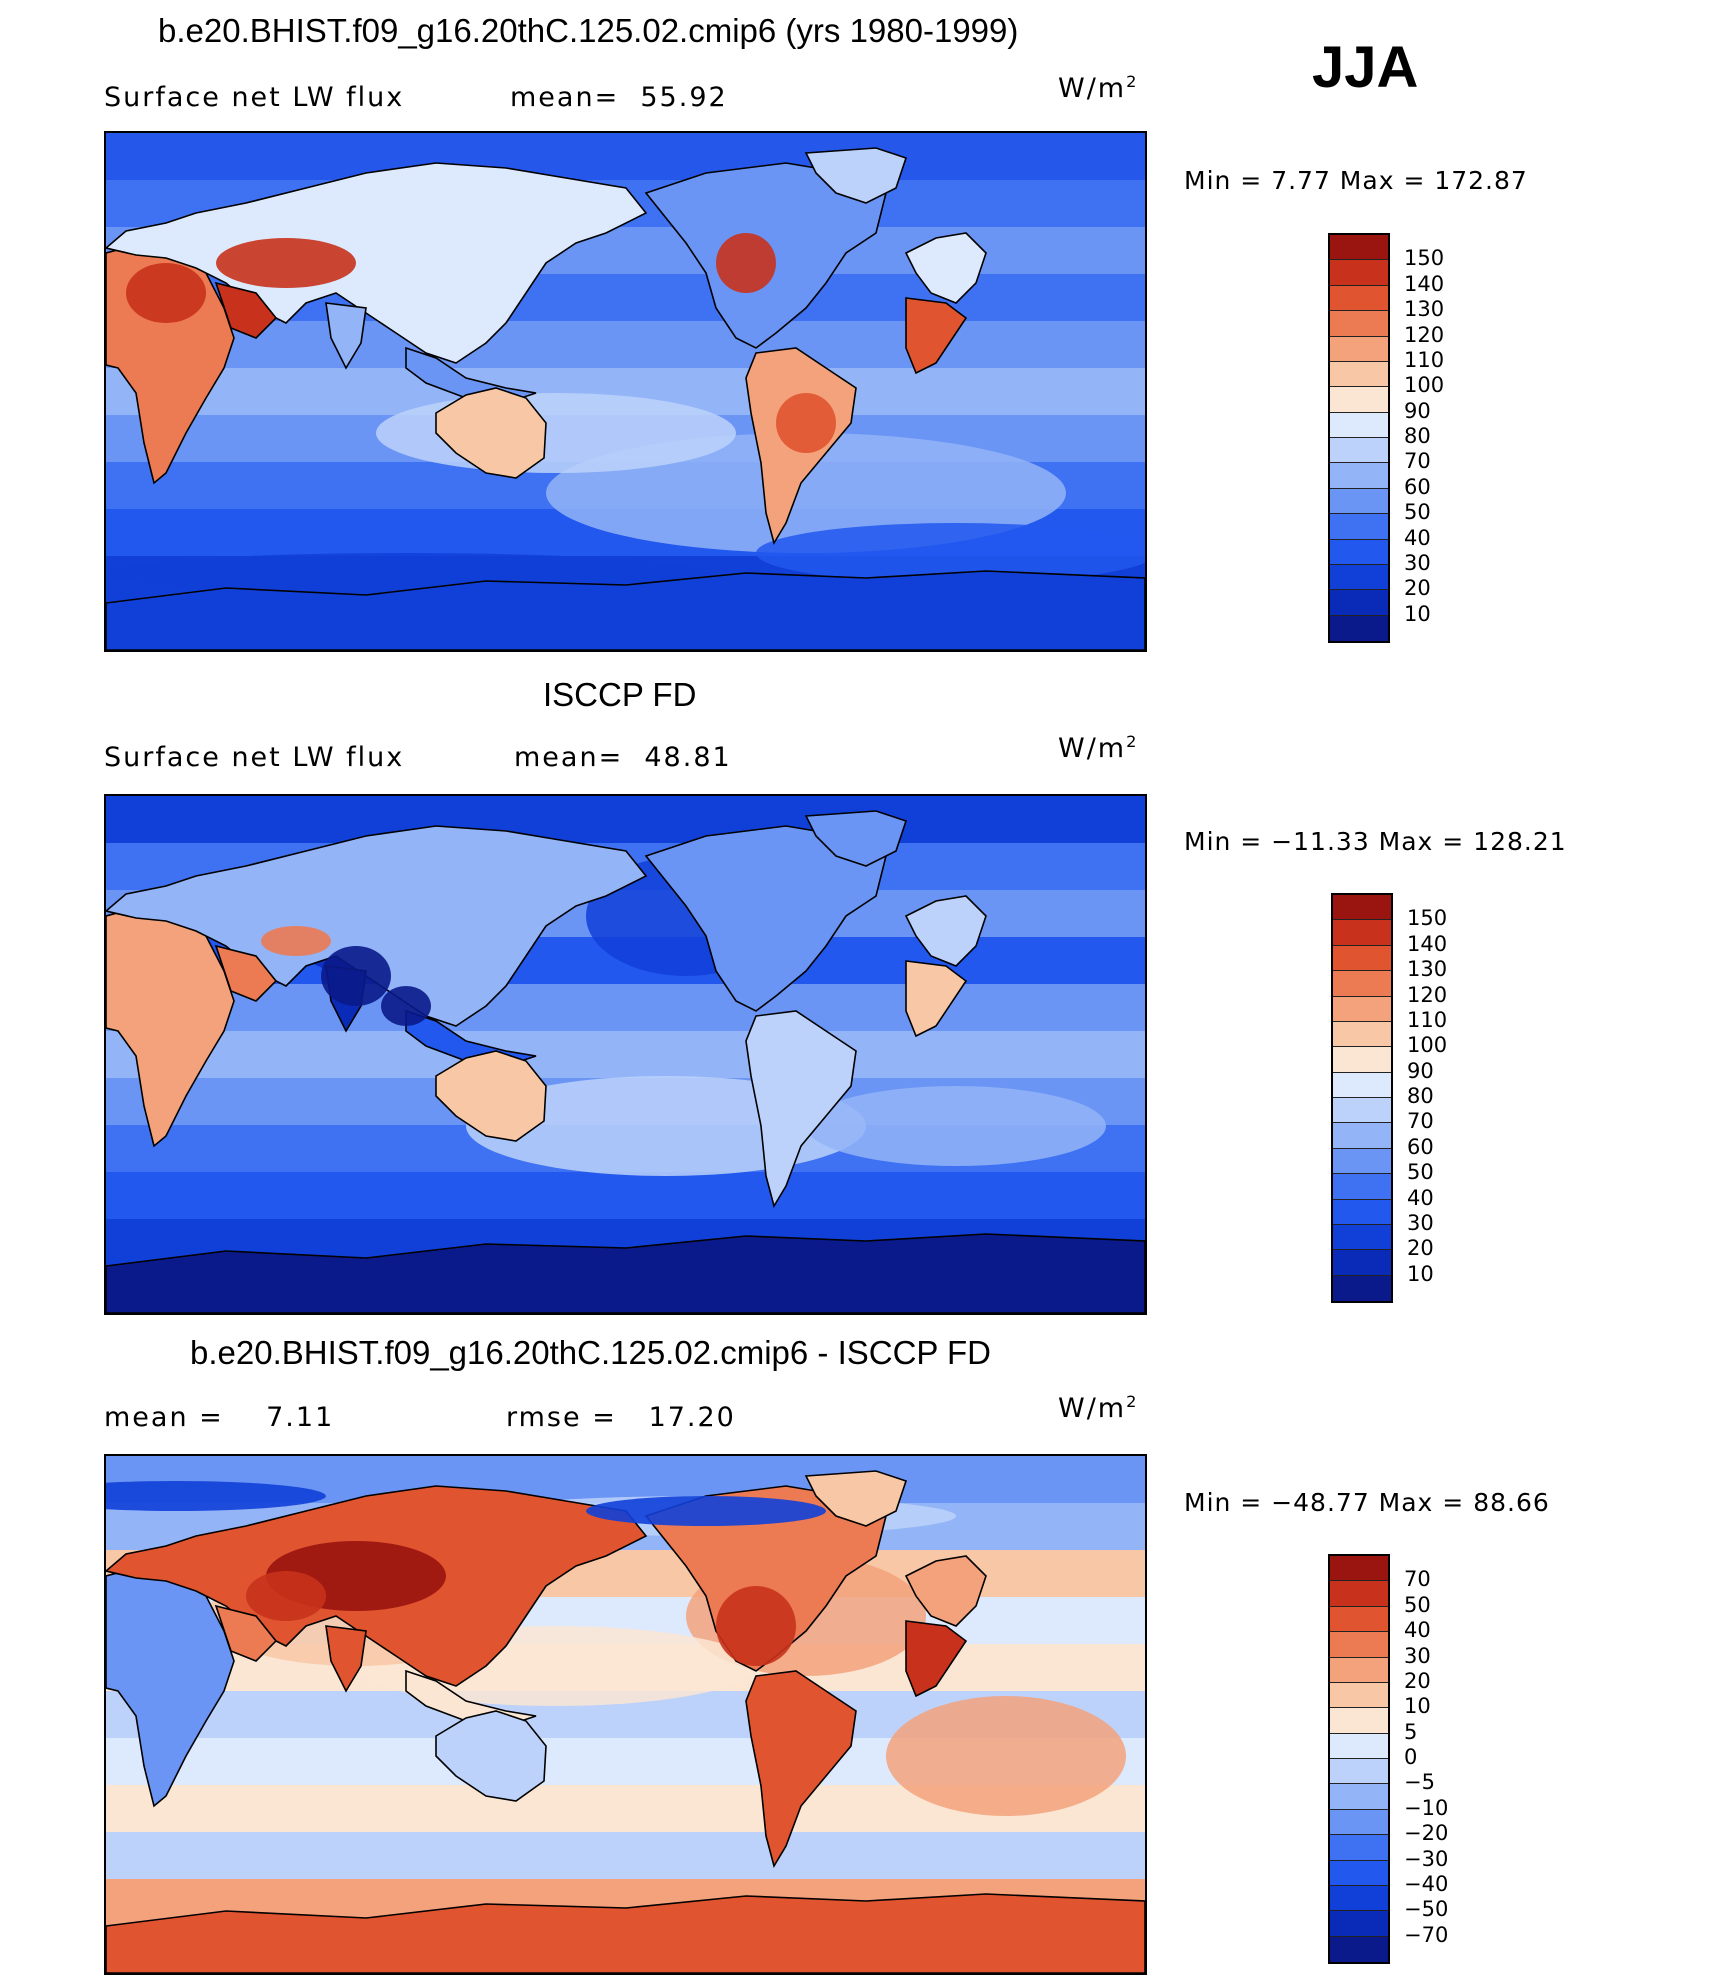  Describe the element at coordinates (1419, 1782) in the screenshot. I see `colorbar-tick-label: −5` at that location.